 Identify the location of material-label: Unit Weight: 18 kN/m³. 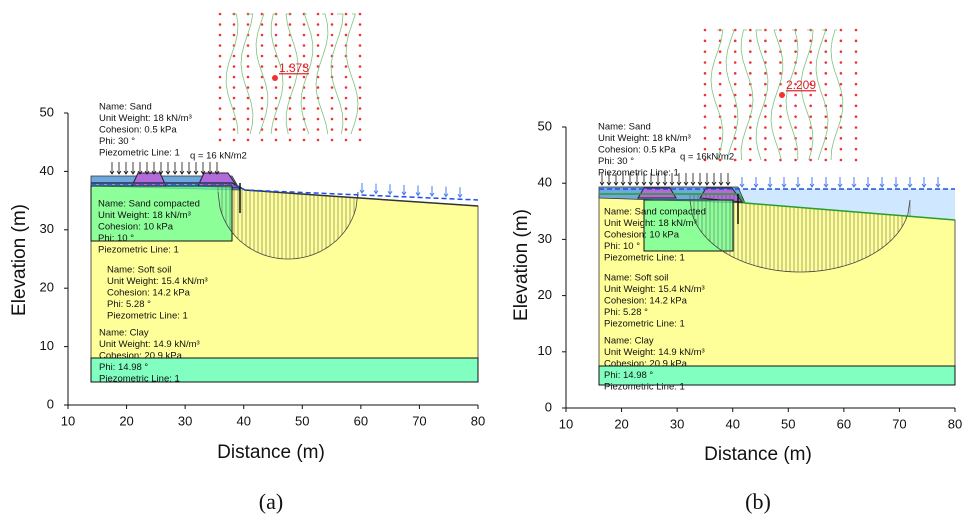
(644, 138).